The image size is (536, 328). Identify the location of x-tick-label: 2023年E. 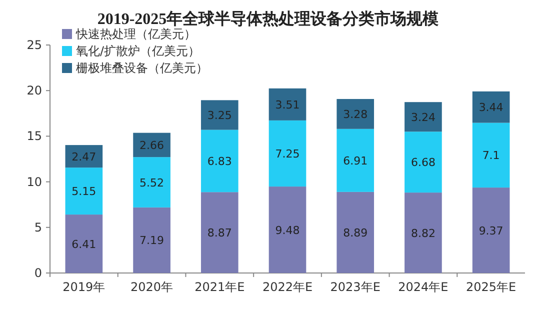
(355, 287).